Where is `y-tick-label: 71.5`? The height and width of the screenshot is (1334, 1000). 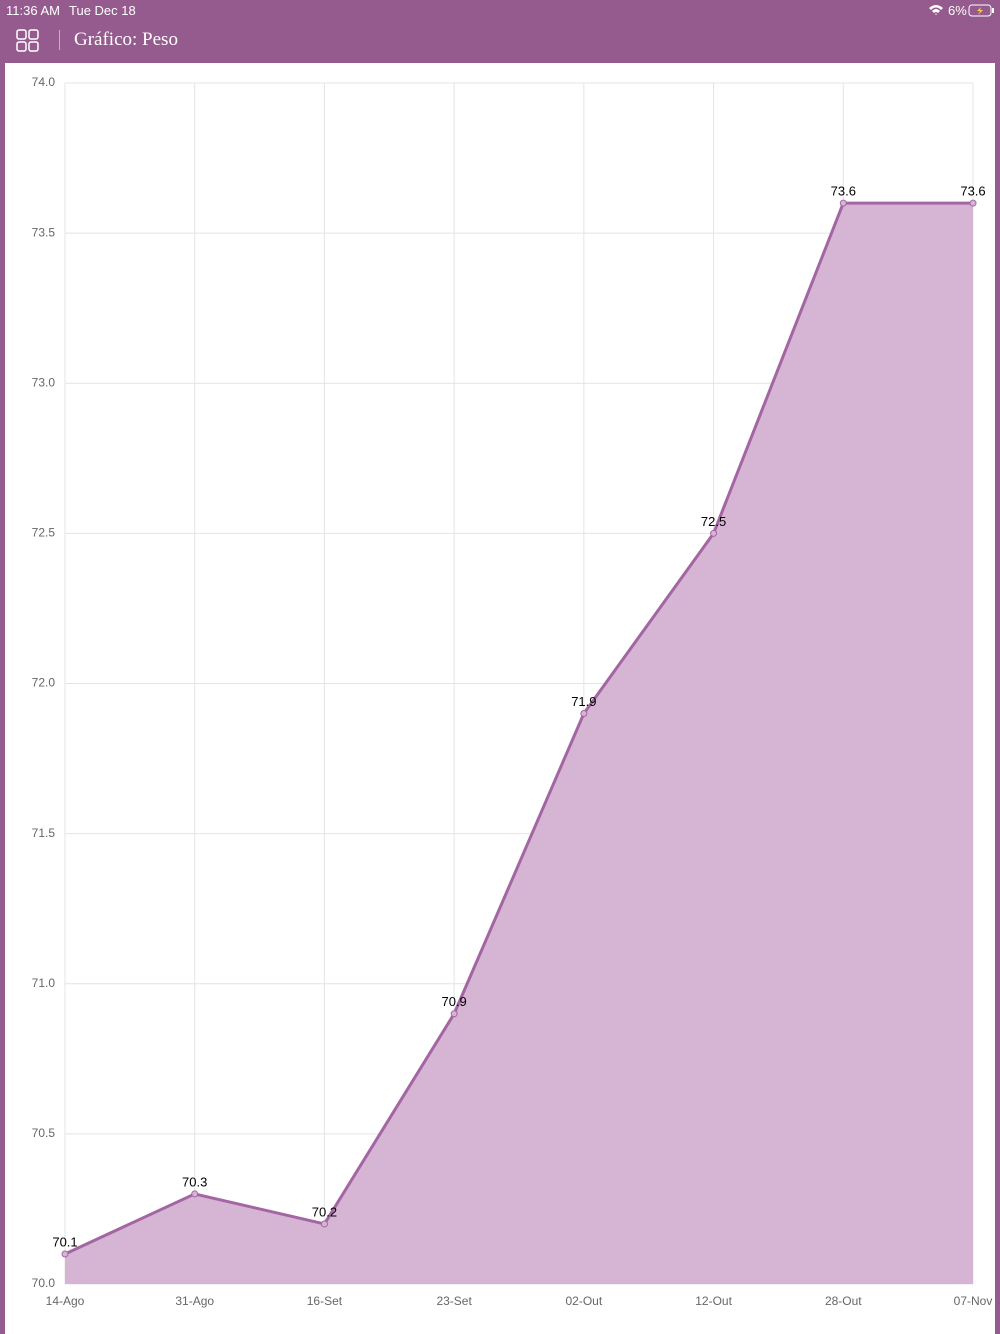
y-tick-label: 71.5 is located at coordinates (44, 833).